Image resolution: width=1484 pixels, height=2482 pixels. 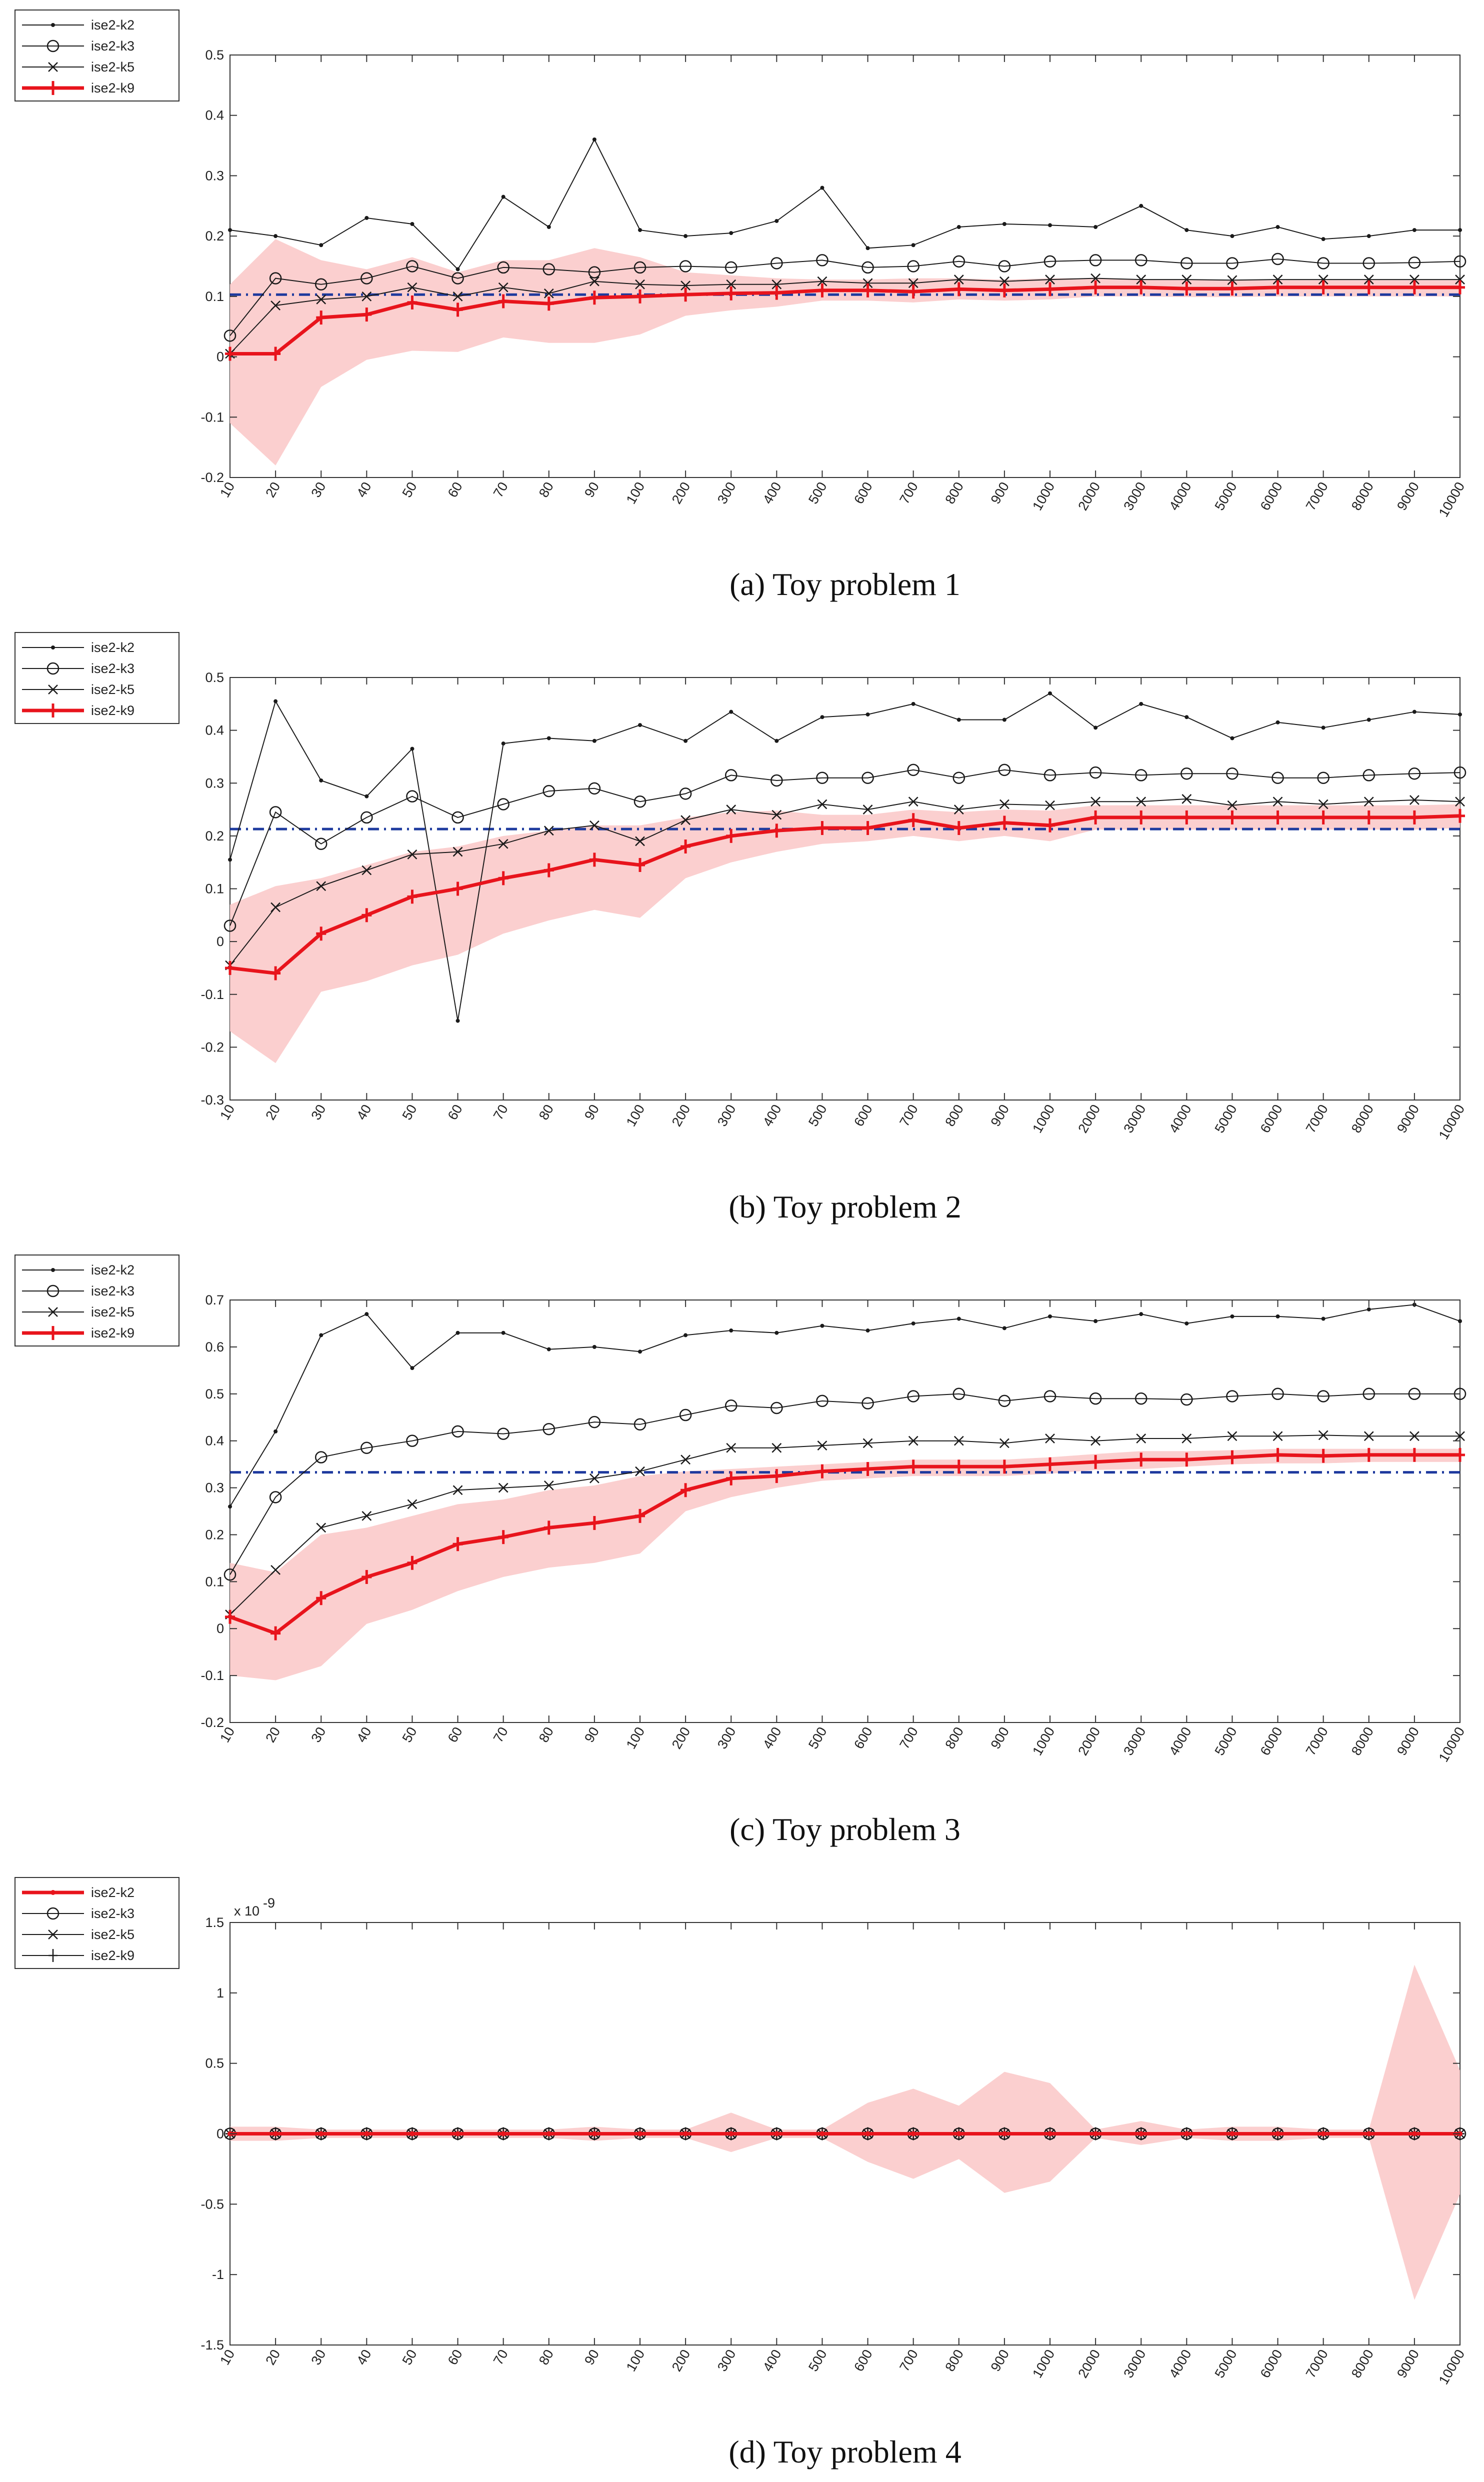 What do you see at coordinates (214, 1581) in the screenshot?
I see `y-tick-label: 0.1` at bounding box center [214, 1581].